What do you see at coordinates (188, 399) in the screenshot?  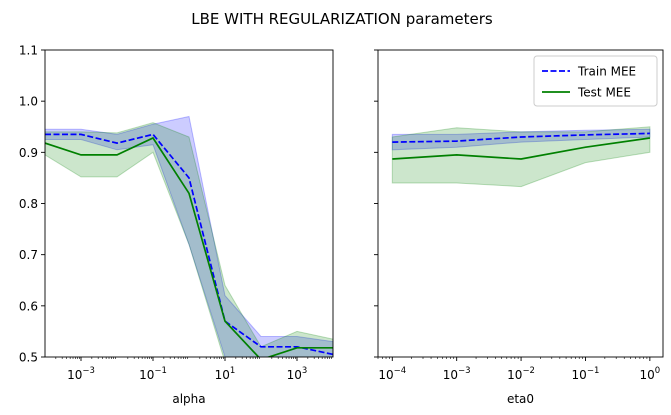 I see `x-axis-label: alpha` at bounding box center [188, 399].